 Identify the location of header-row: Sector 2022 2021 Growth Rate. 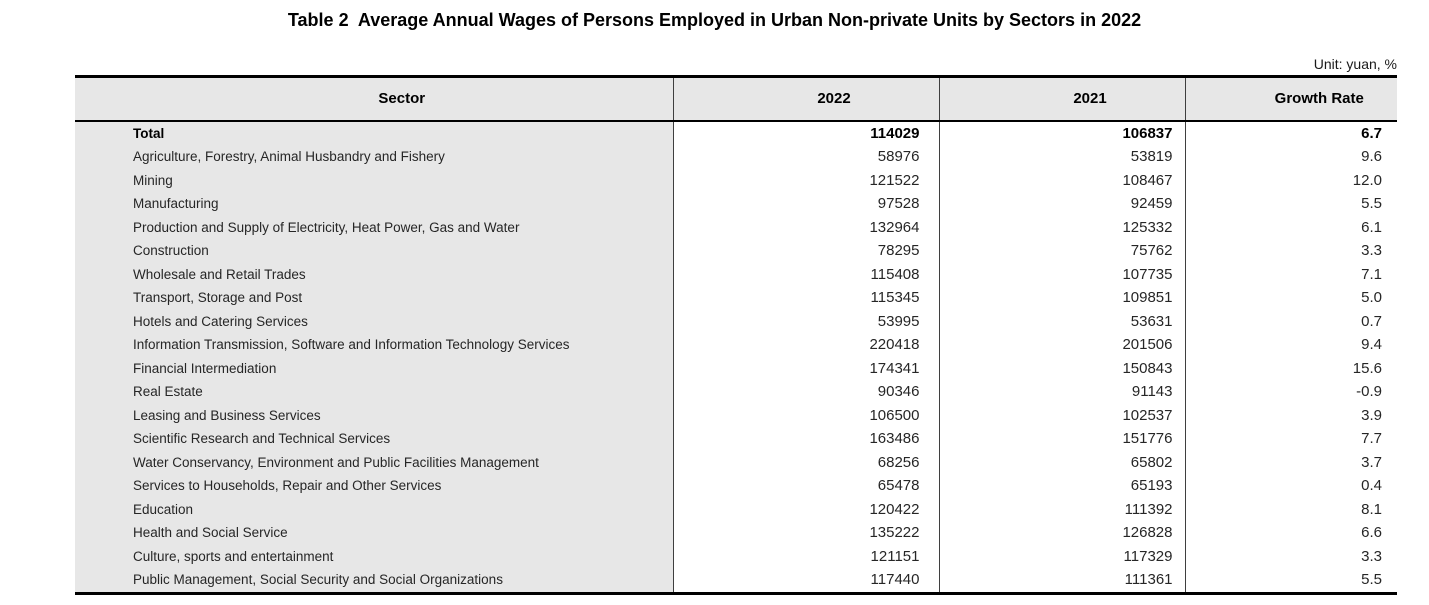
(736, 99).